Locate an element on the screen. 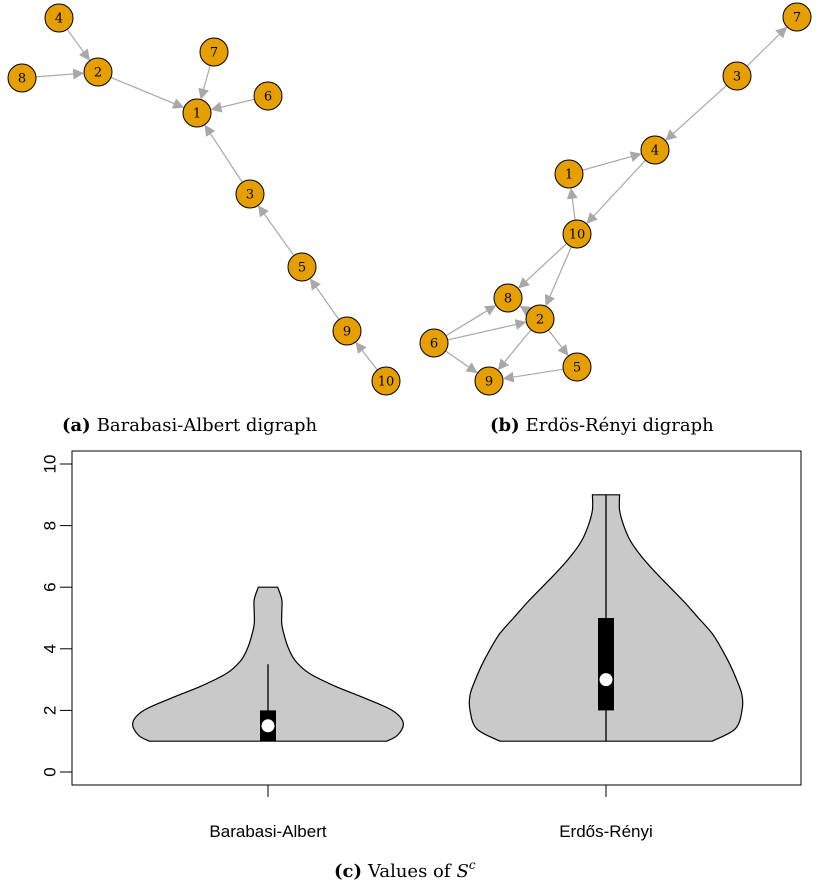  graph-a-node-9: 9 is located at coordinates (347, 331).